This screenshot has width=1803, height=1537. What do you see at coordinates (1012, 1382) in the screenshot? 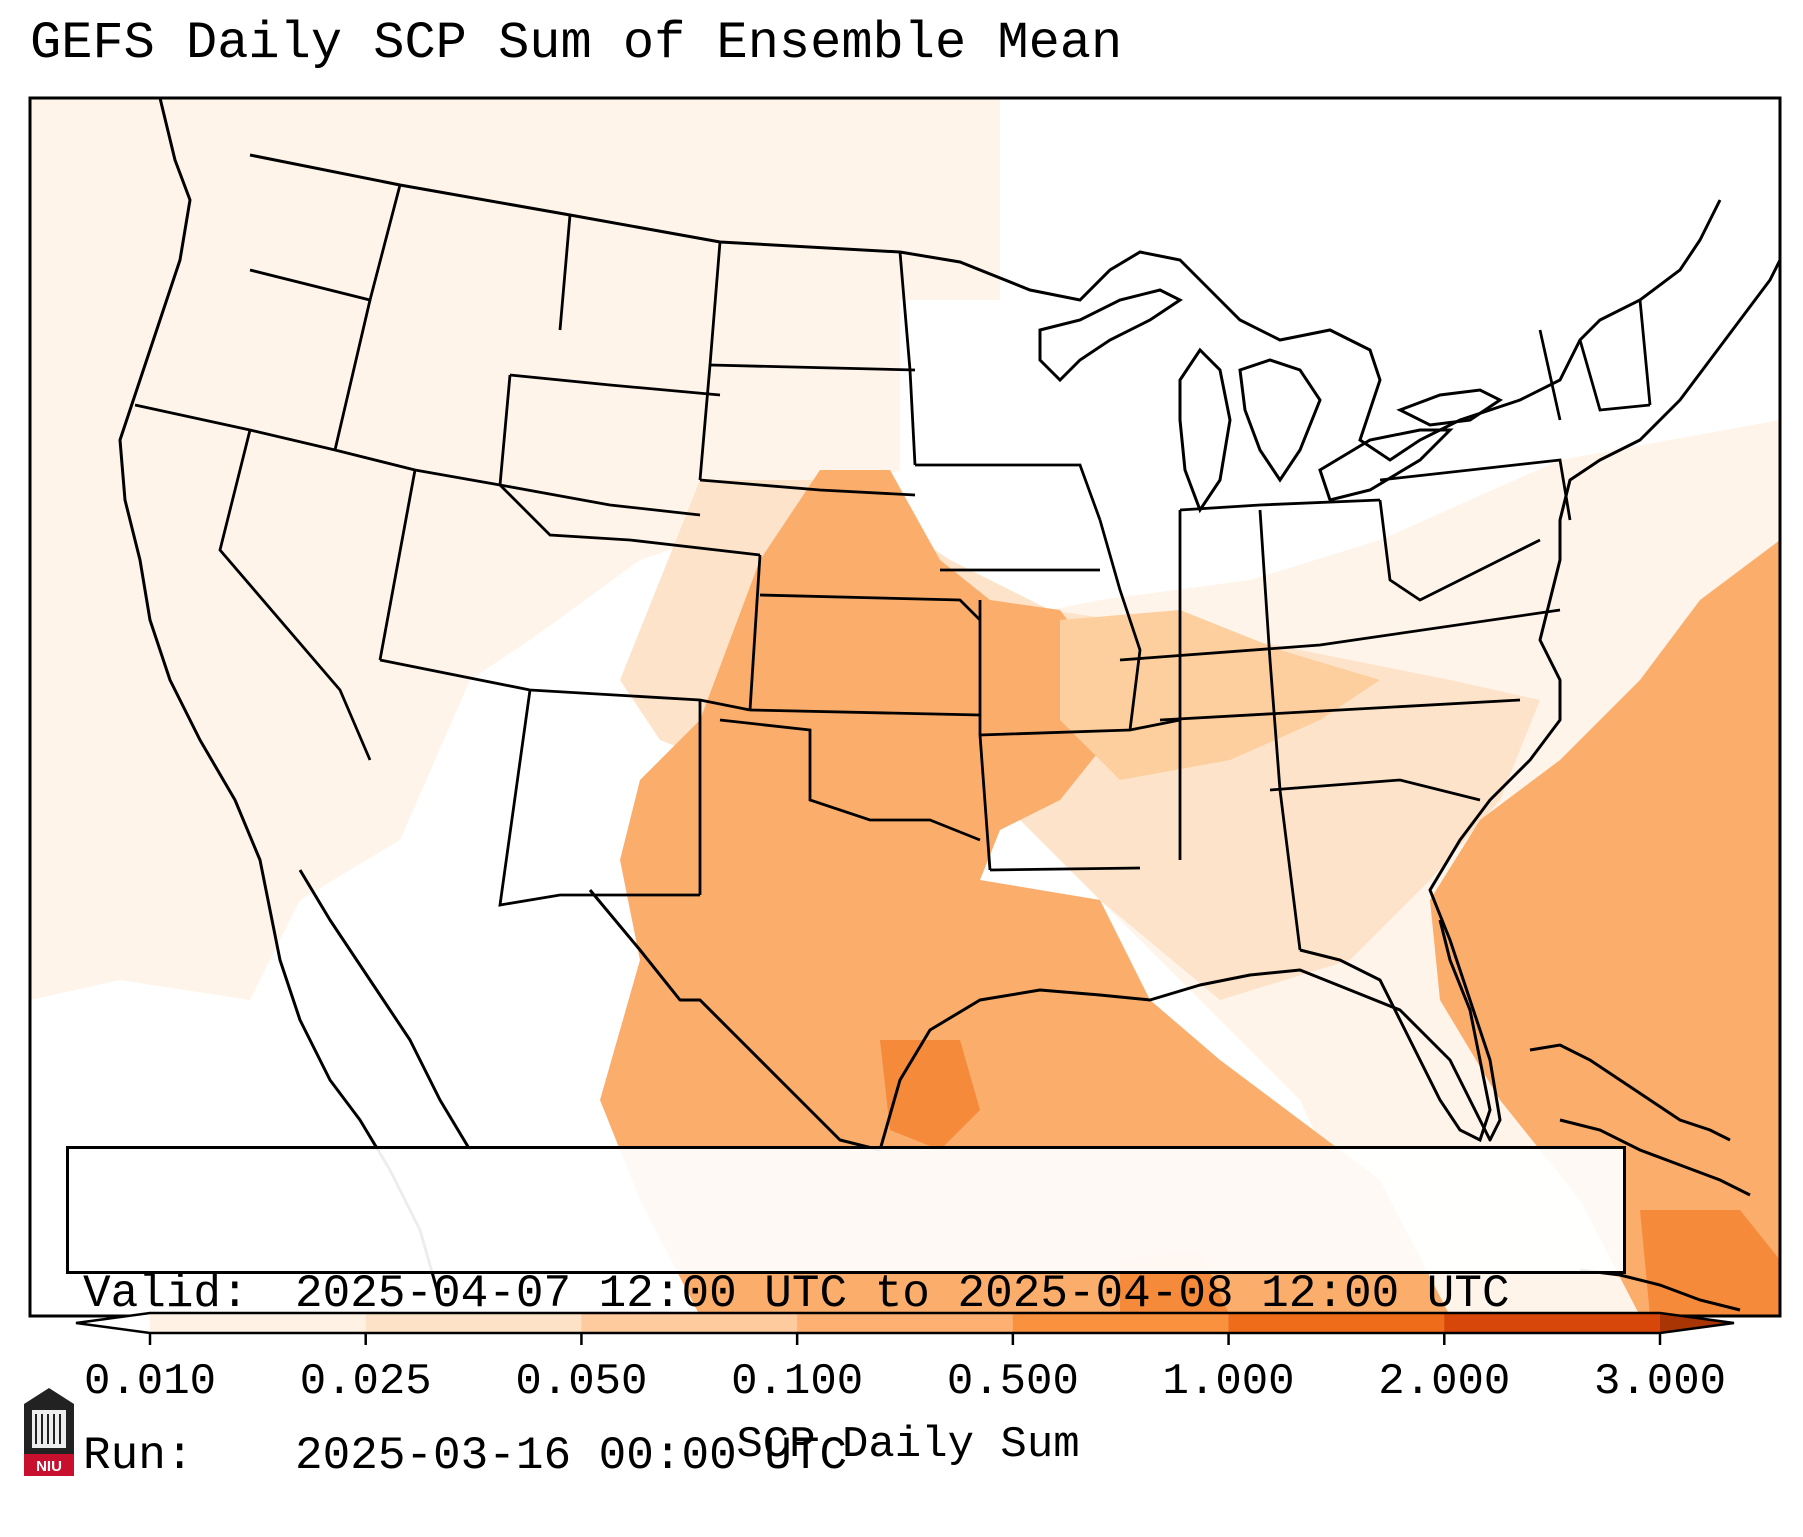
I see `colorbar-tick-label: 0.500` at bounding box center [1012, 1382].